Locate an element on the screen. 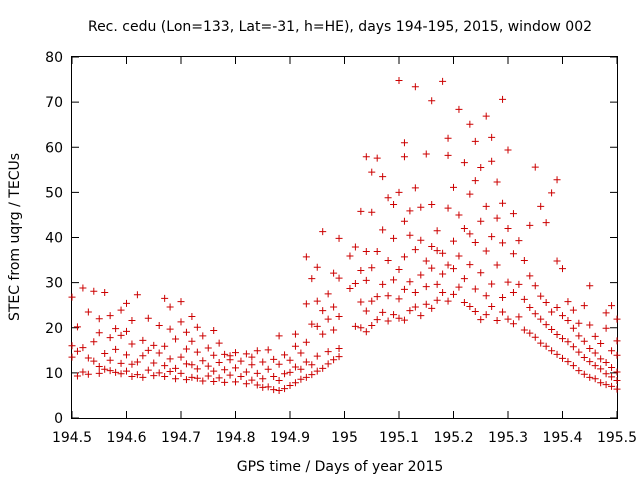  x-tick-label: 194.9 is located at coordinates (290, 438).